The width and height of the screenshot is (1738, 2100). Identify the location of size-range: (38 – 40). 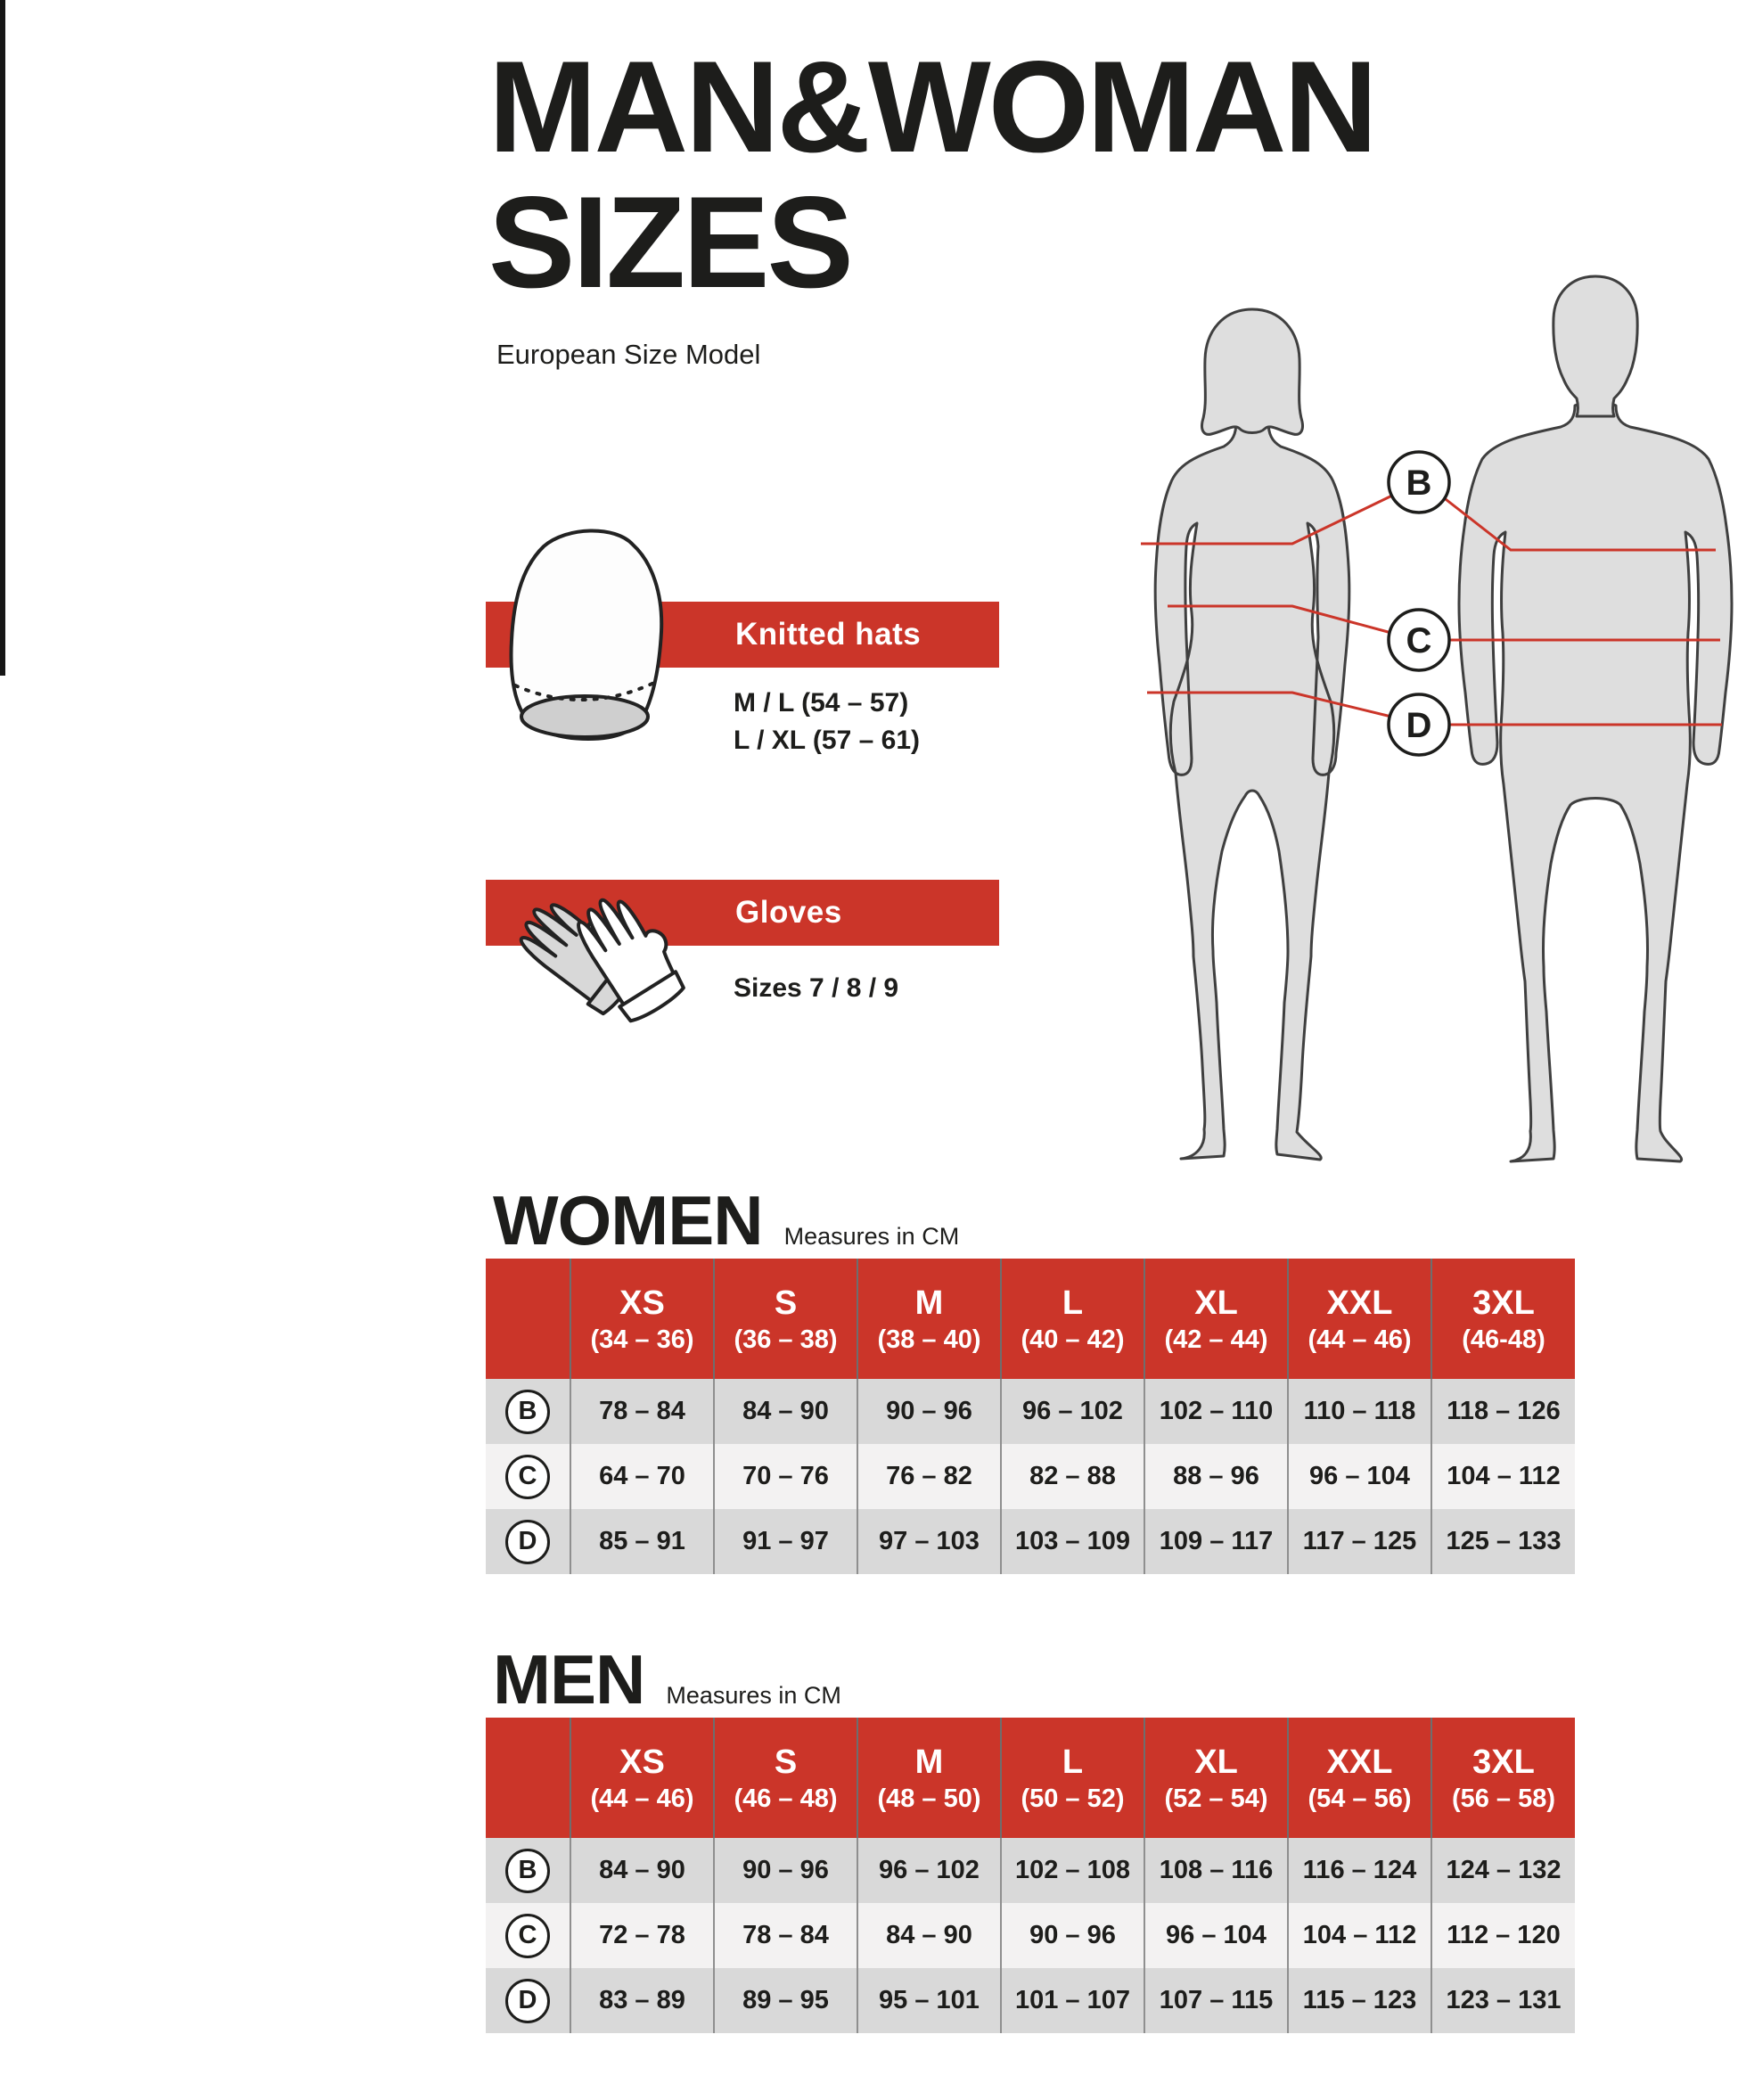
(929, 1339).